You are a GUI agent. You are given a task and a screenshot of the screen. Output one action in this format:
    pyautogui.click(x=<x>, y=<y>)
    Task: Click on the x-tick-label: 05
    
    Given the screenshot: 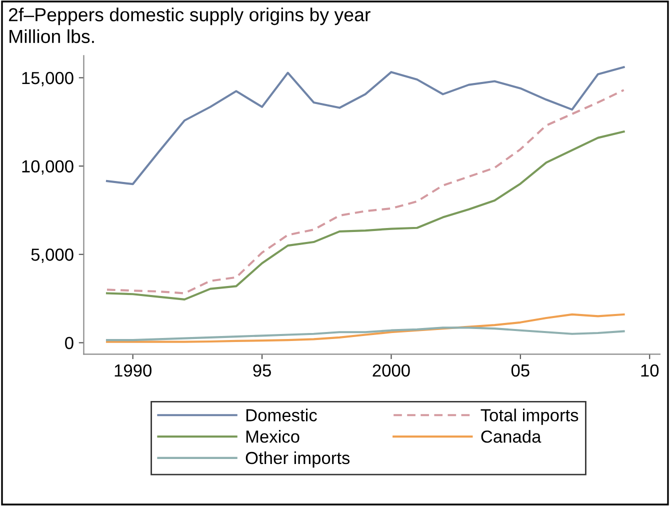 What is the action you would take?
    pyautogui.click(x=520, y=370)
    